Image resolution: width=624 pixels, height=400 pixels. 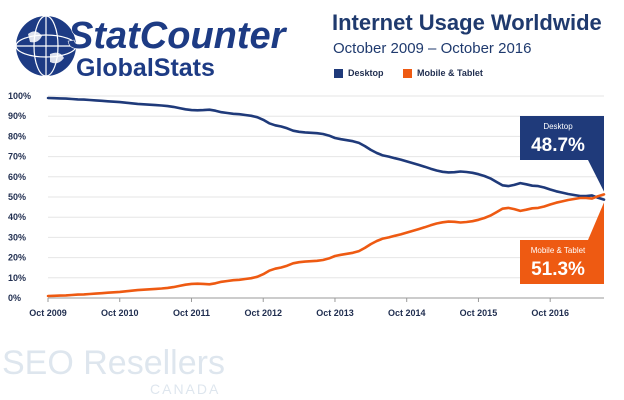 I want to click on callout-label-desktop: Desktop, so click(x=558, y=126).